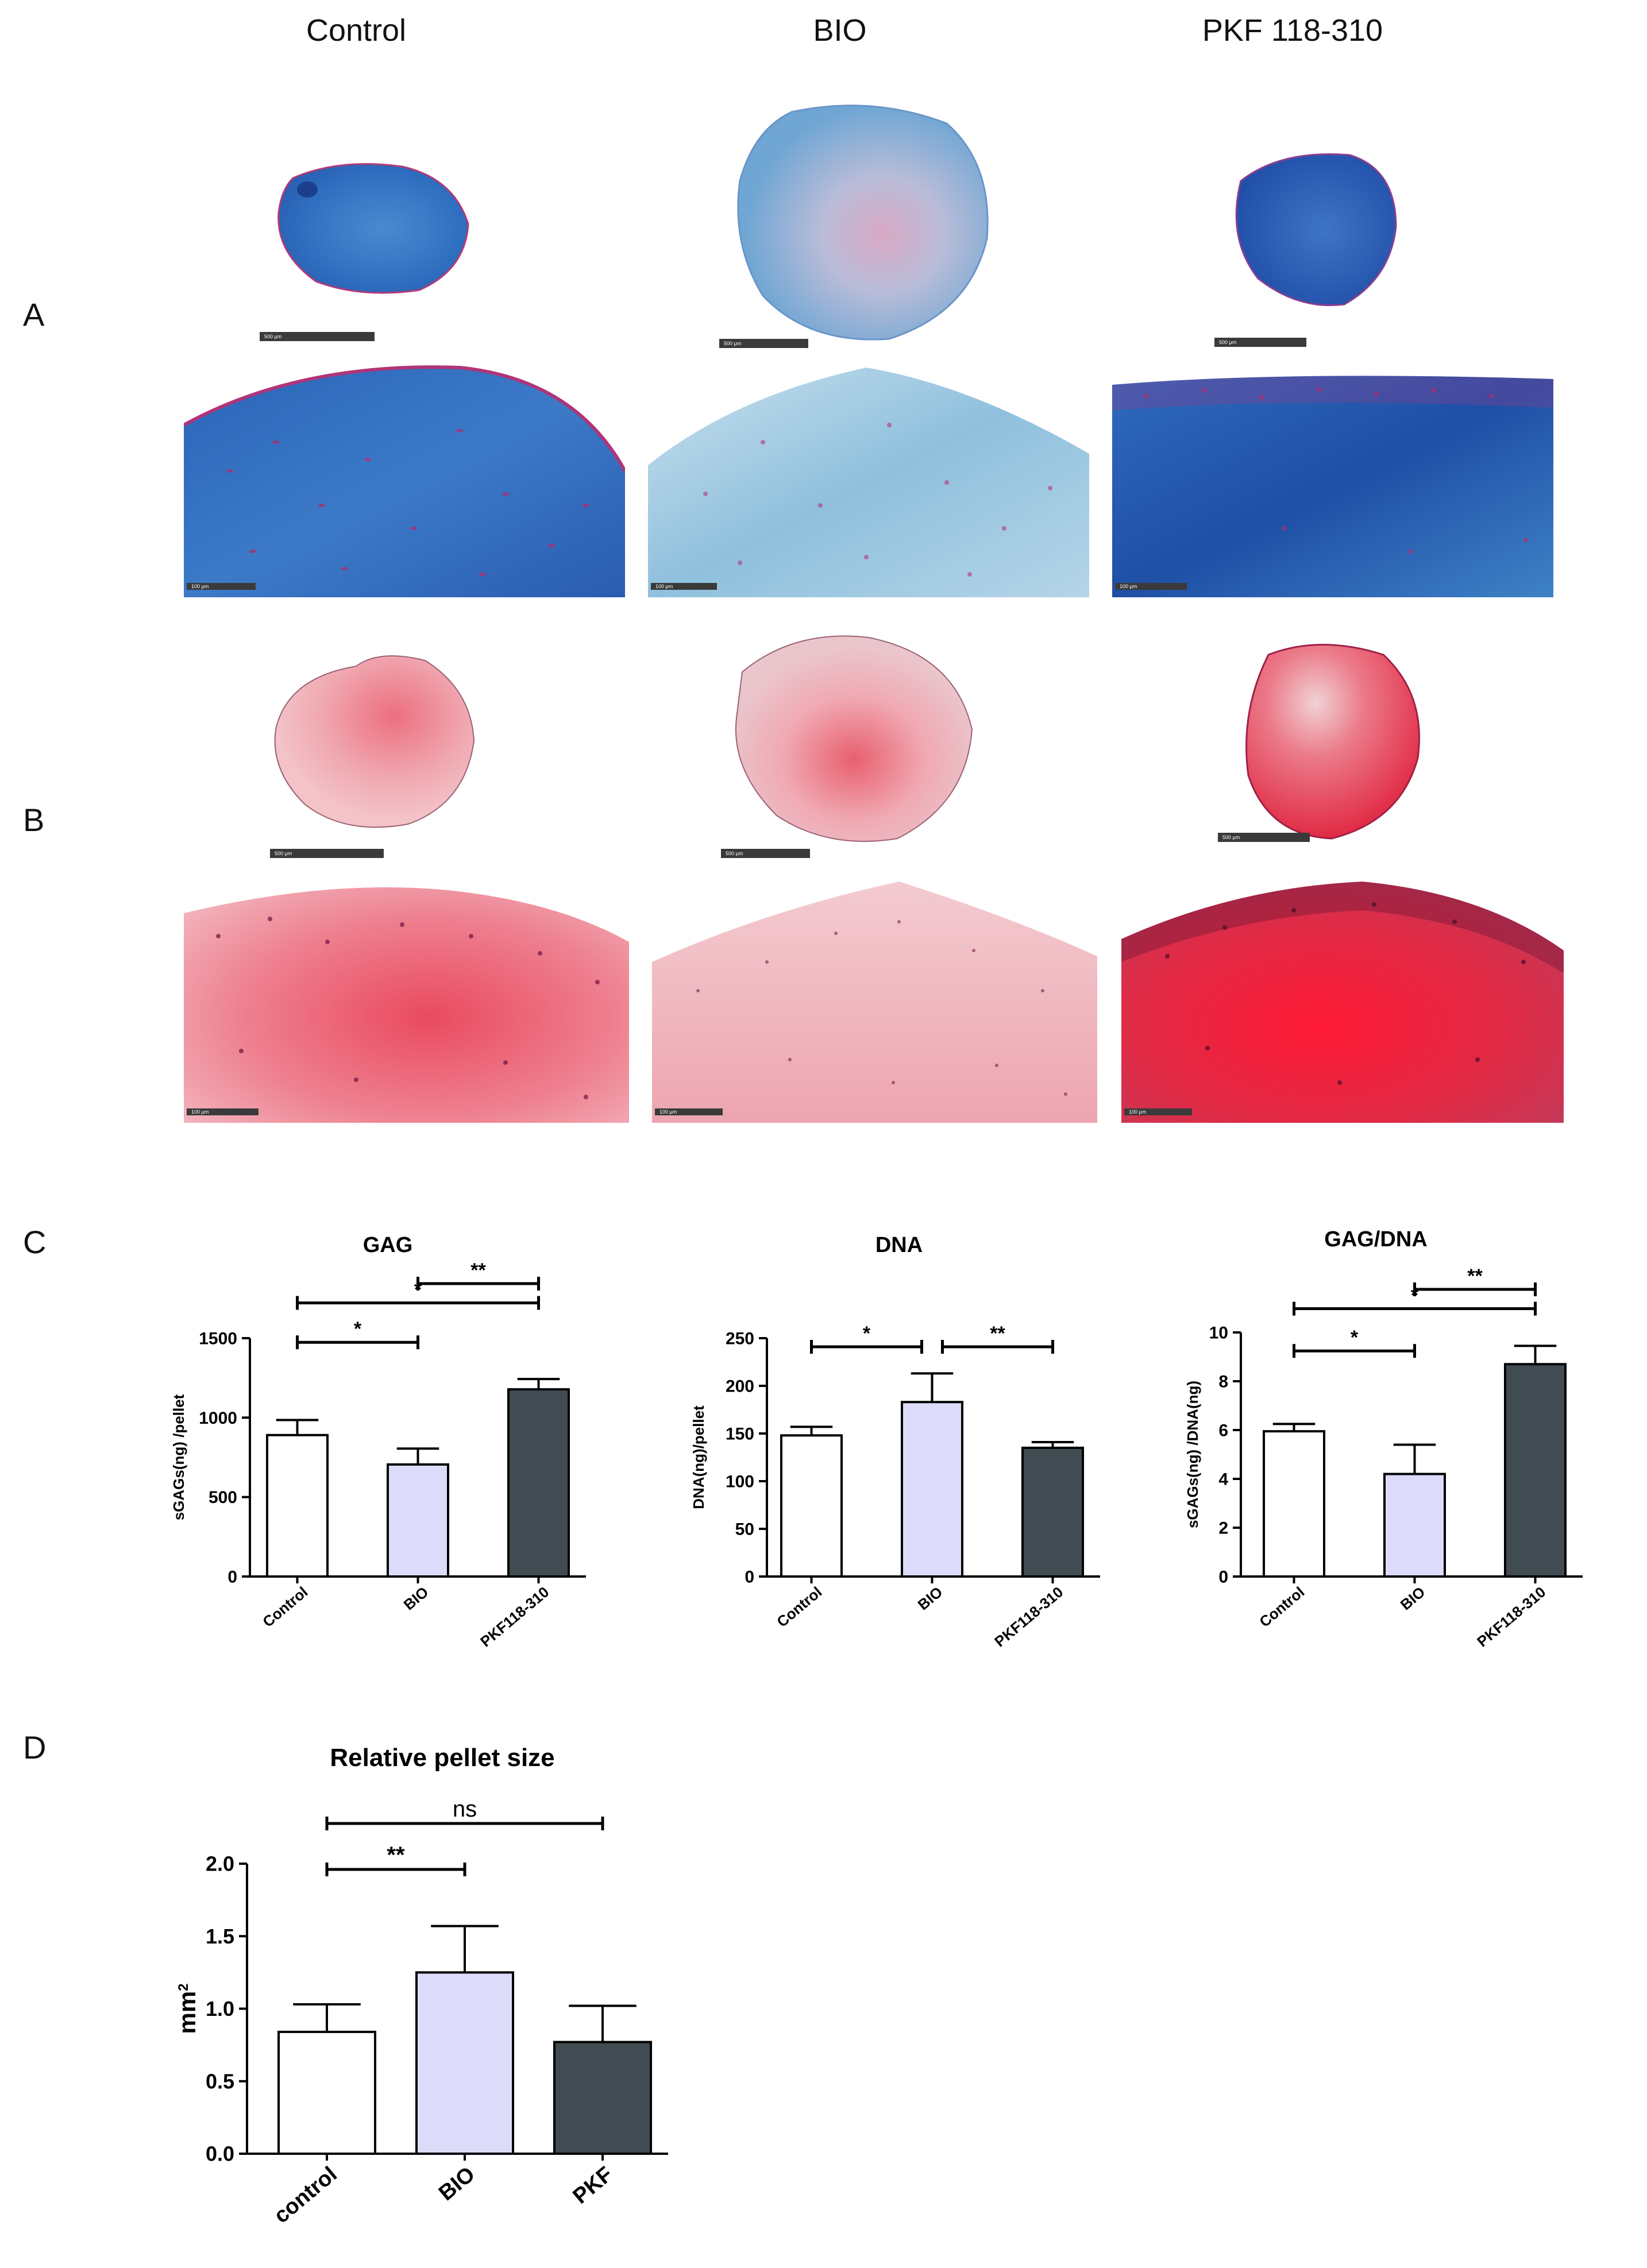 This screenshot has height=2268, width=1647. I want to click on micrograph-b-bio-overview, so click(854, 739).